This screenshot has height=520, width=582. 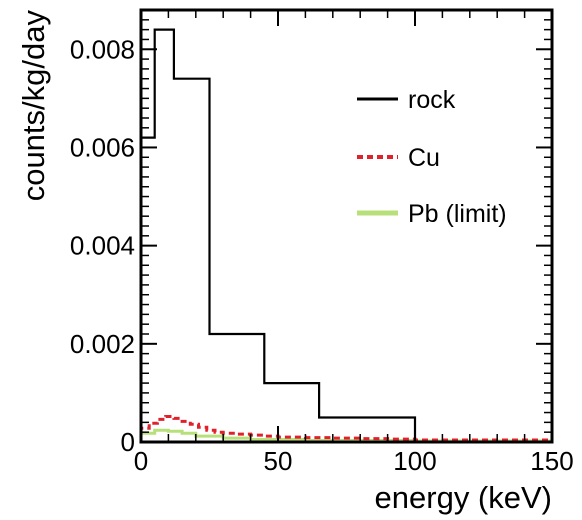 I want to click on legend: rock Cu Pb (limit), so click(x=432, y=157).